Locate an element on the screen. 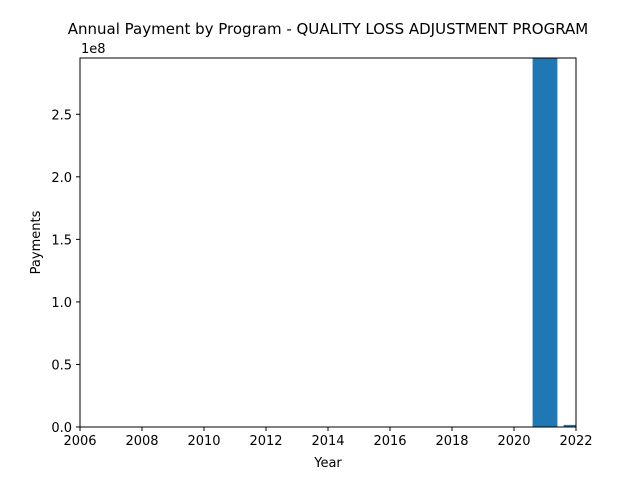 The width and height of the screenshot is (640, 480). y-tick-label-4: 2.0 is located at coordinates (61, 178).